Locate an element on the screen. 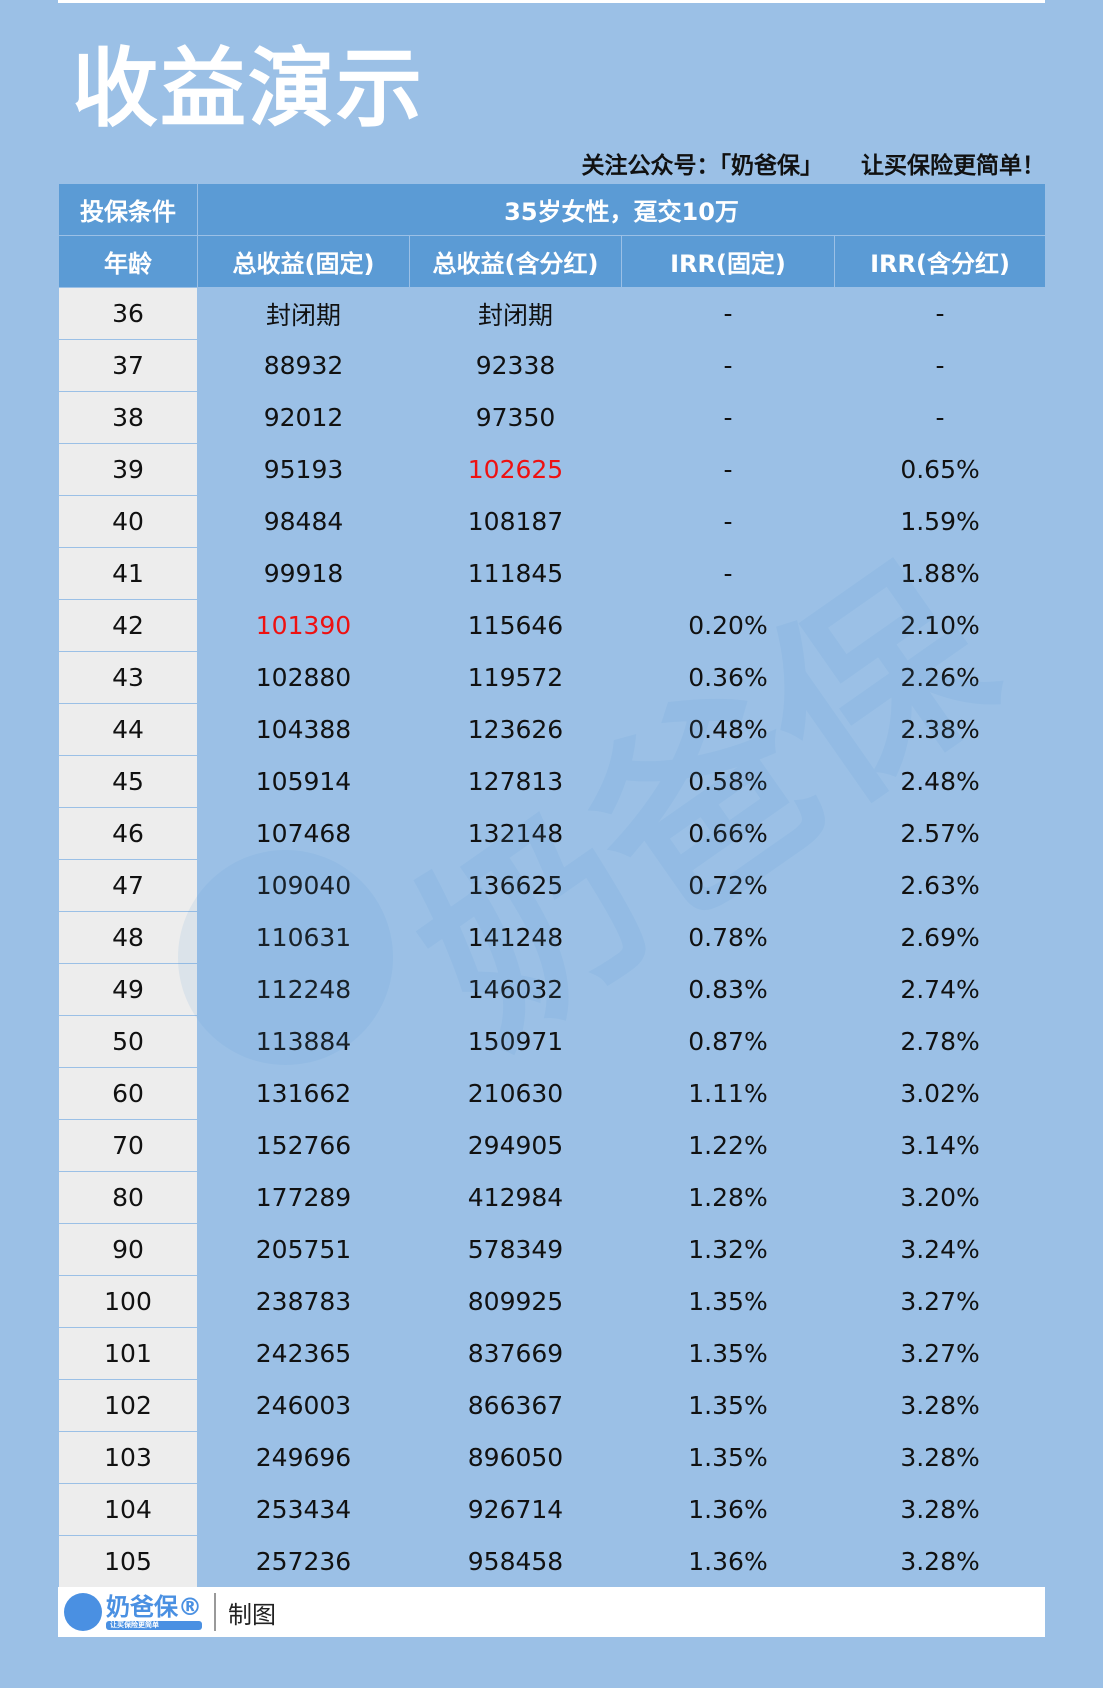  value-cell: 0.72% is located at coordinates (728, 885).